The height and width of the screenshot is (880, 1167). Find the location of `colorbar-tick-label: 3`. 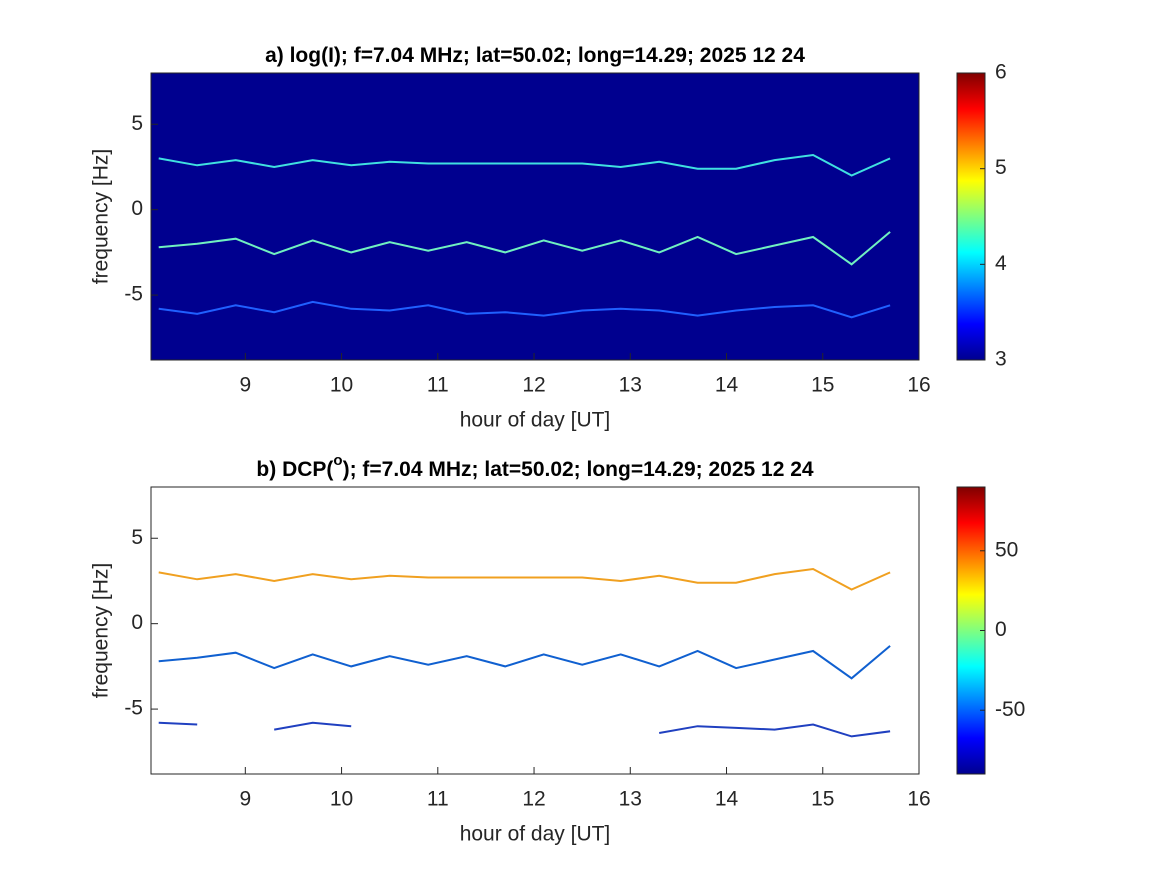

colorbar-tick-label: 3 is located at coordinates (1001, 359).